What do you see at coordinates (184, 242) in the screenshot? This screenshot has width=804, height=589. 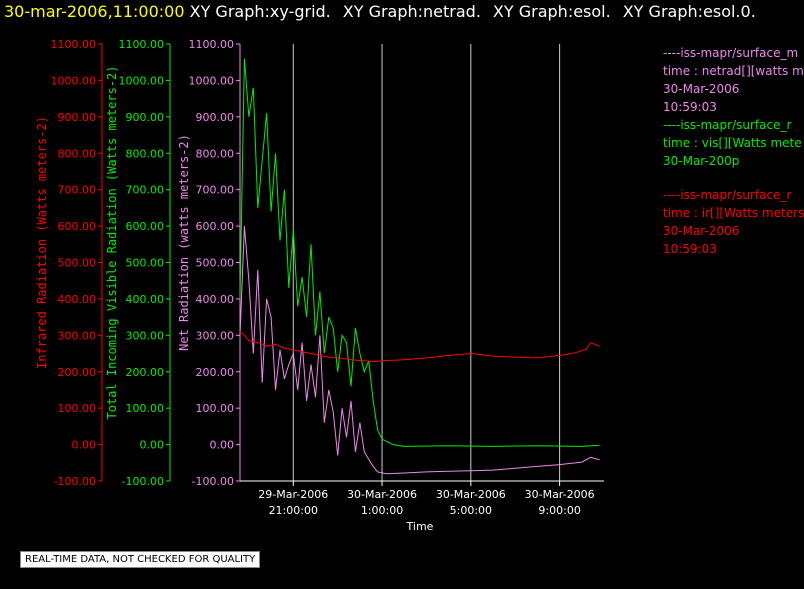 I see `y-axis-title: Net Radiation (watts meters-2)` at bounding box center [184, 242].